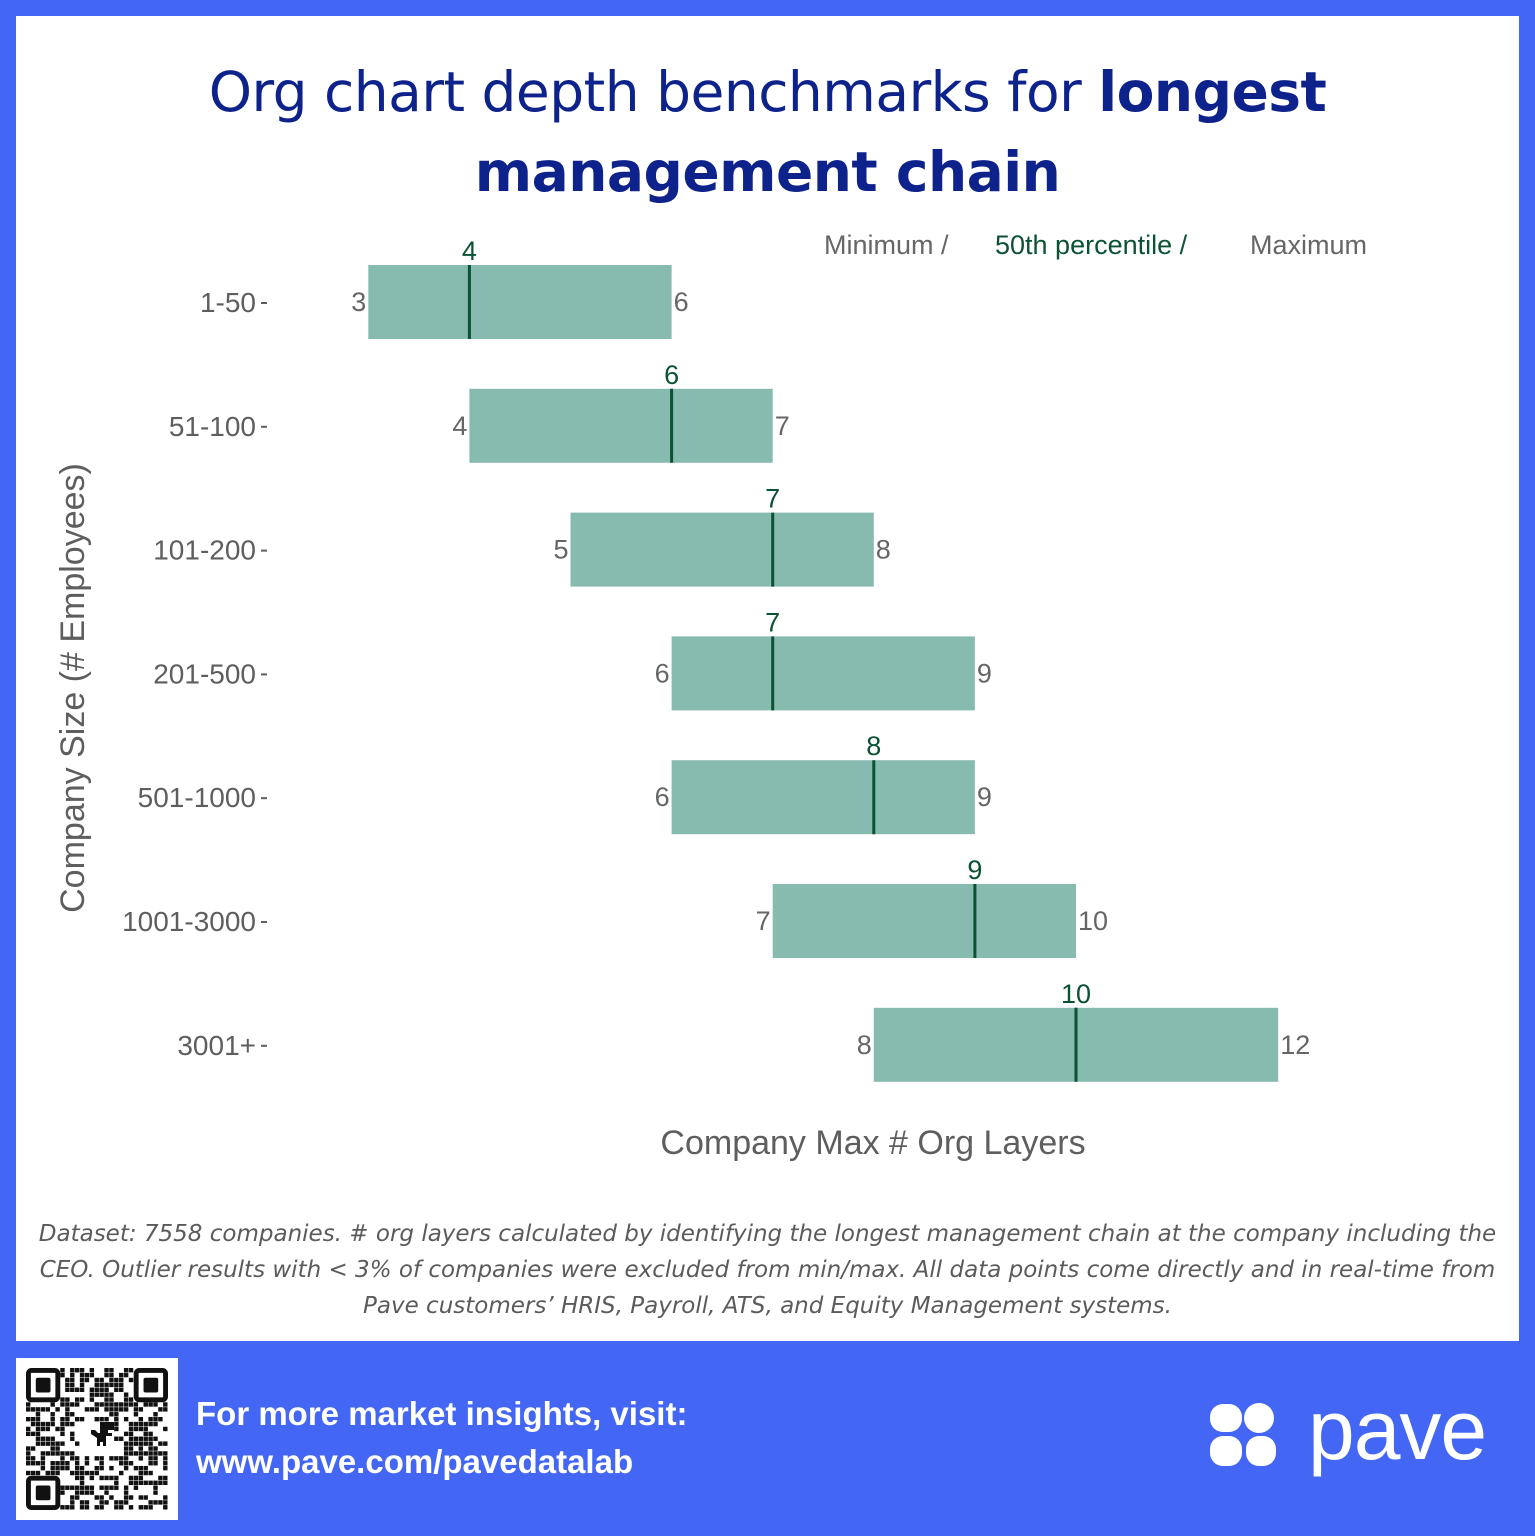  What do you see at coordinates (900, 132) in the screenshot?
I see `title-bold: longest management chain` at bounding box center [900, 132].